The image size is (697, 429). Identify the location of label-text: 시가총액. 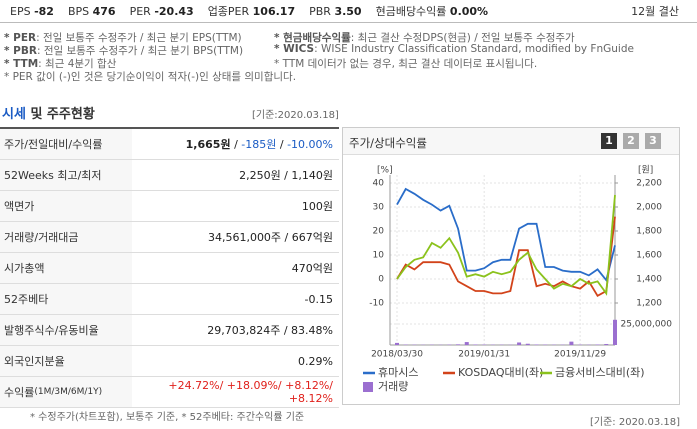
(24, 268).